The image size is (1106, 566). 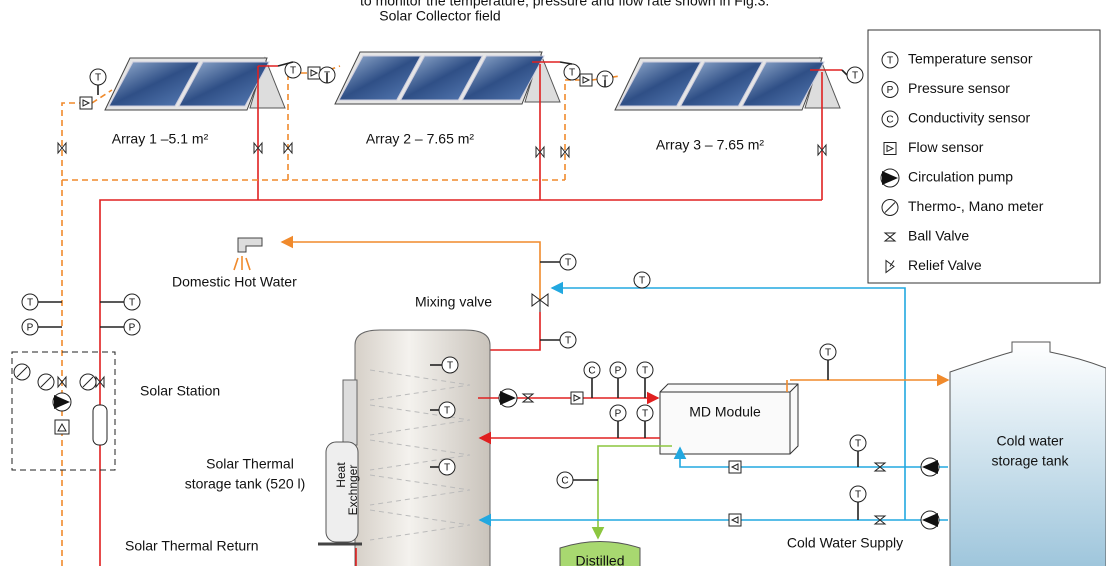 I want to click on hx-label-2: Exchnger, so click(x=353, y=490).